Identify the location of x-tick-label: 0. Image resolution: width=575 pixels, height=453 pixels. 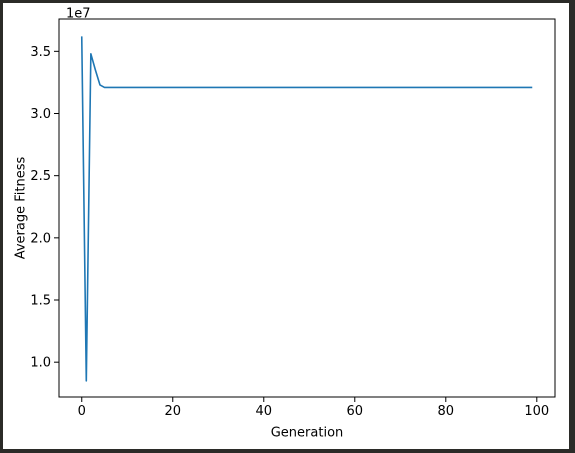
(82, 411).